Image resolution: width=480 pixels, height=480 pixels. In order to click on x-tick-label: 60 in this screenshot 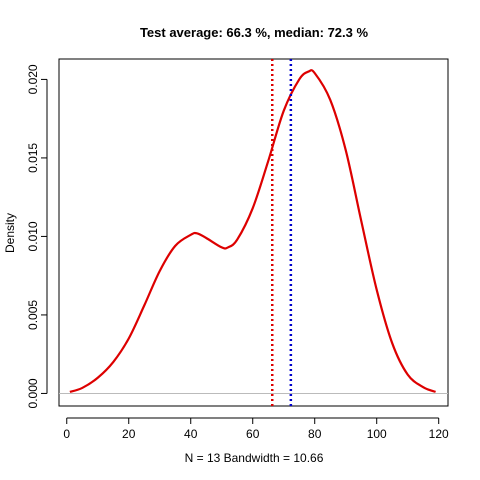, I will do `click(253, 434)`.